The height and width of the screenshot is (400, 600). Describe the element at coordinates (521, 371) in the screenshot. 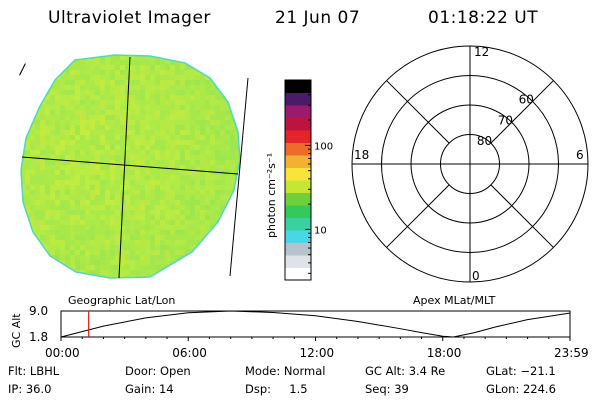

I see `glat-info: GLat: −21.1` at that location.